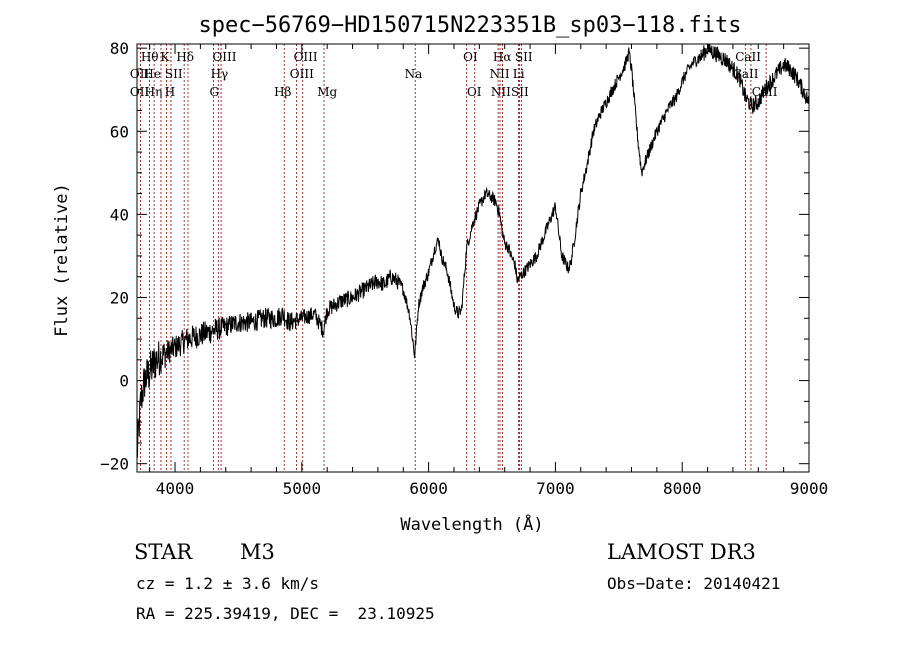 The width and height of the screenshot is (900, 649). What do you see at coordinates (114, 464) in the screenshot?
I see `y-tick-label: −20` at bounding box center [114, 464].